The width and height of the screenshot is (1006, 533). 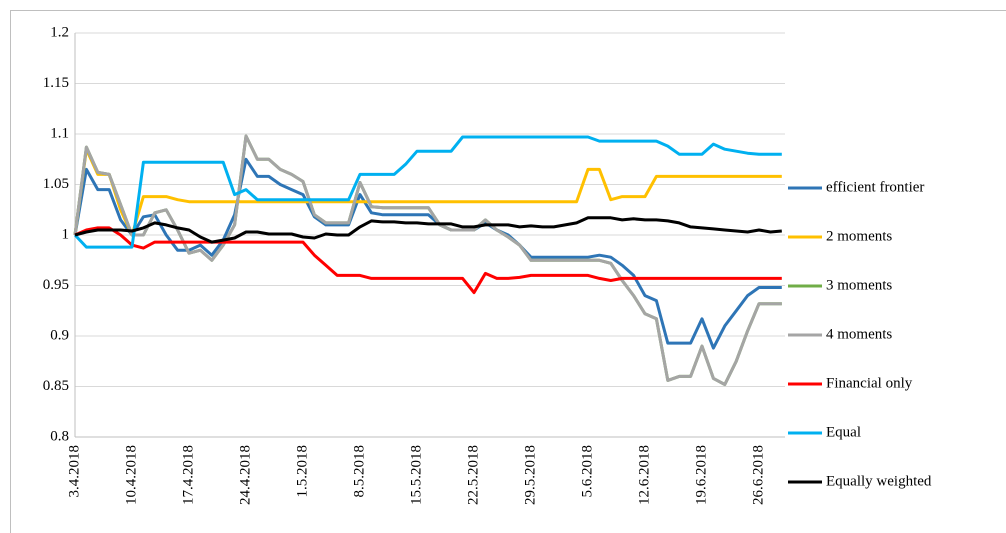 What do you see at coordinates (859, 236) in the screenshot?
I see `legend-label: 2 moments` at bounding box center [859, 236].